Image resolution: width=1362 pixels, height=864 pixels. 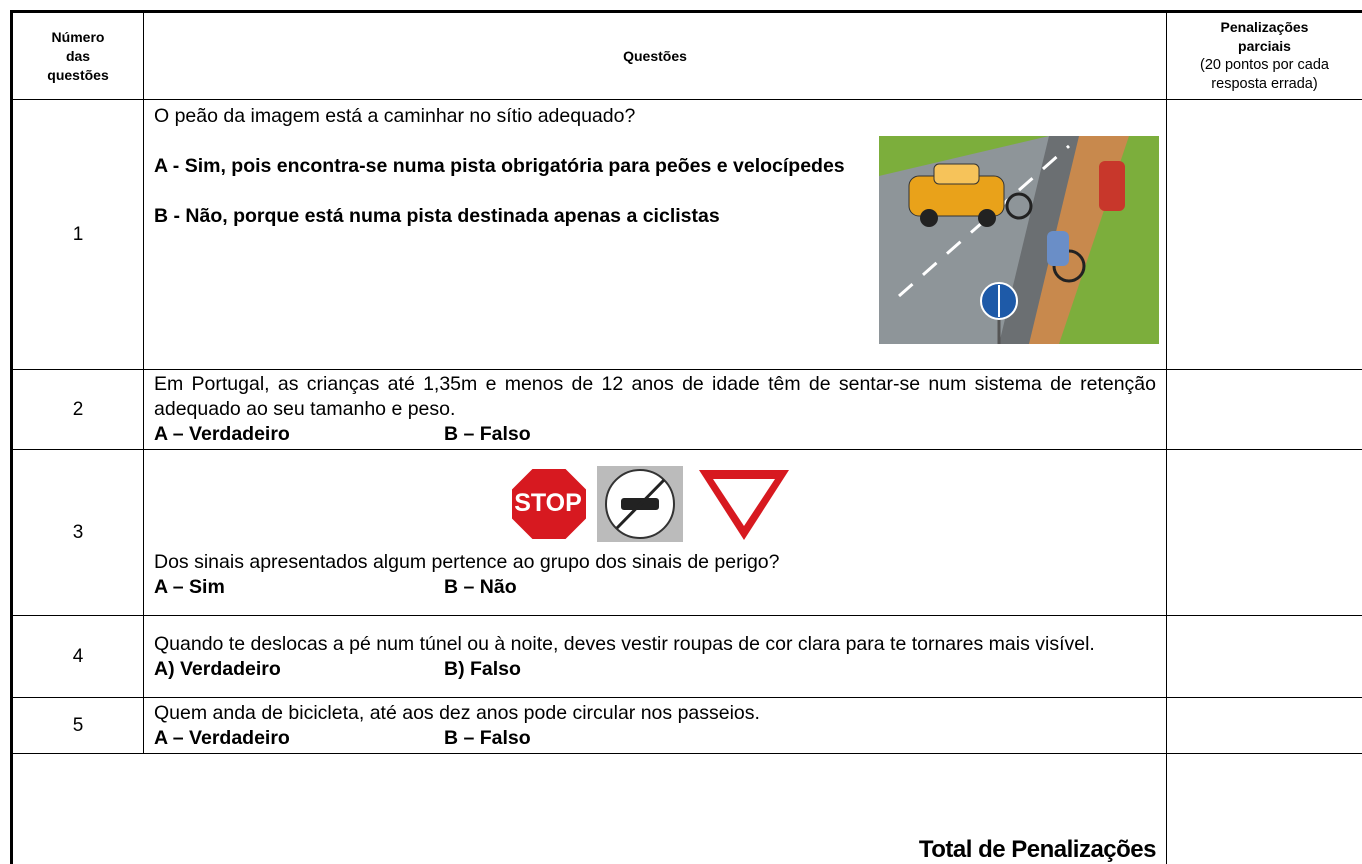 What do you see at coordinates (1019, 240) in the screenshot?
I see `road-illustration` at bounding box center [1019, 240].